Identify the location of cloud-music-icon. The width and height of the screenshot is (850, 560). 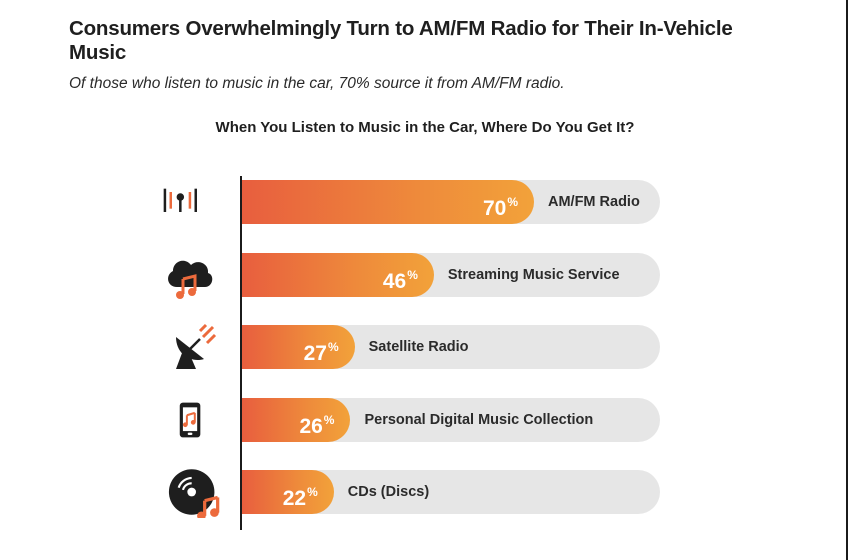
(190, 279).